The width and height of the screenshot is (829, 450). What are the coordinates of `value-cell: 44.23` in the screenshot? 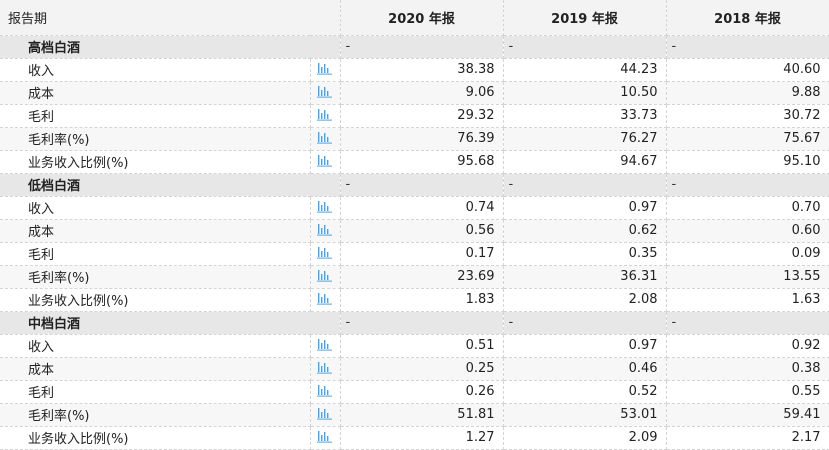 It's located at (585, 70).